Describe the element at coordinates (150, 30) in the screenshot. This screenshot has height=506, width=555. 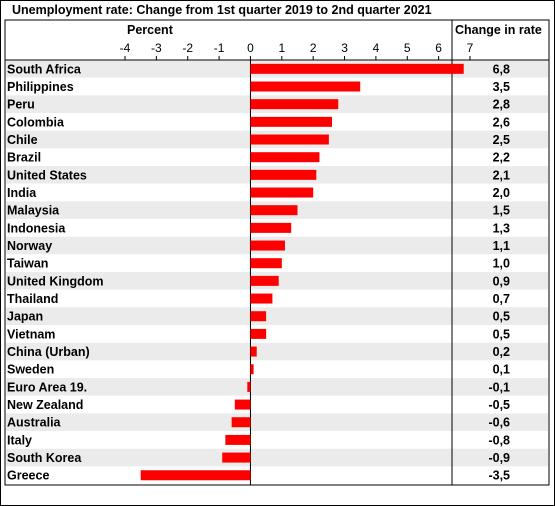
I see `x-axis-label: Percent` at that location.